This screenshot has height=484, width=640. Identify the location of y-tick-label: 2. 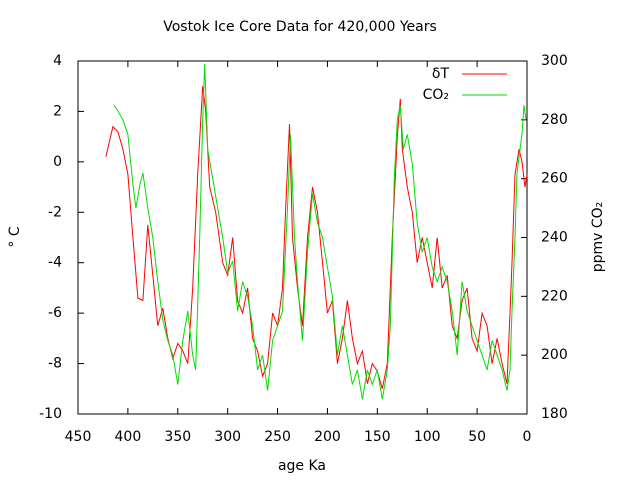
(57, 111).